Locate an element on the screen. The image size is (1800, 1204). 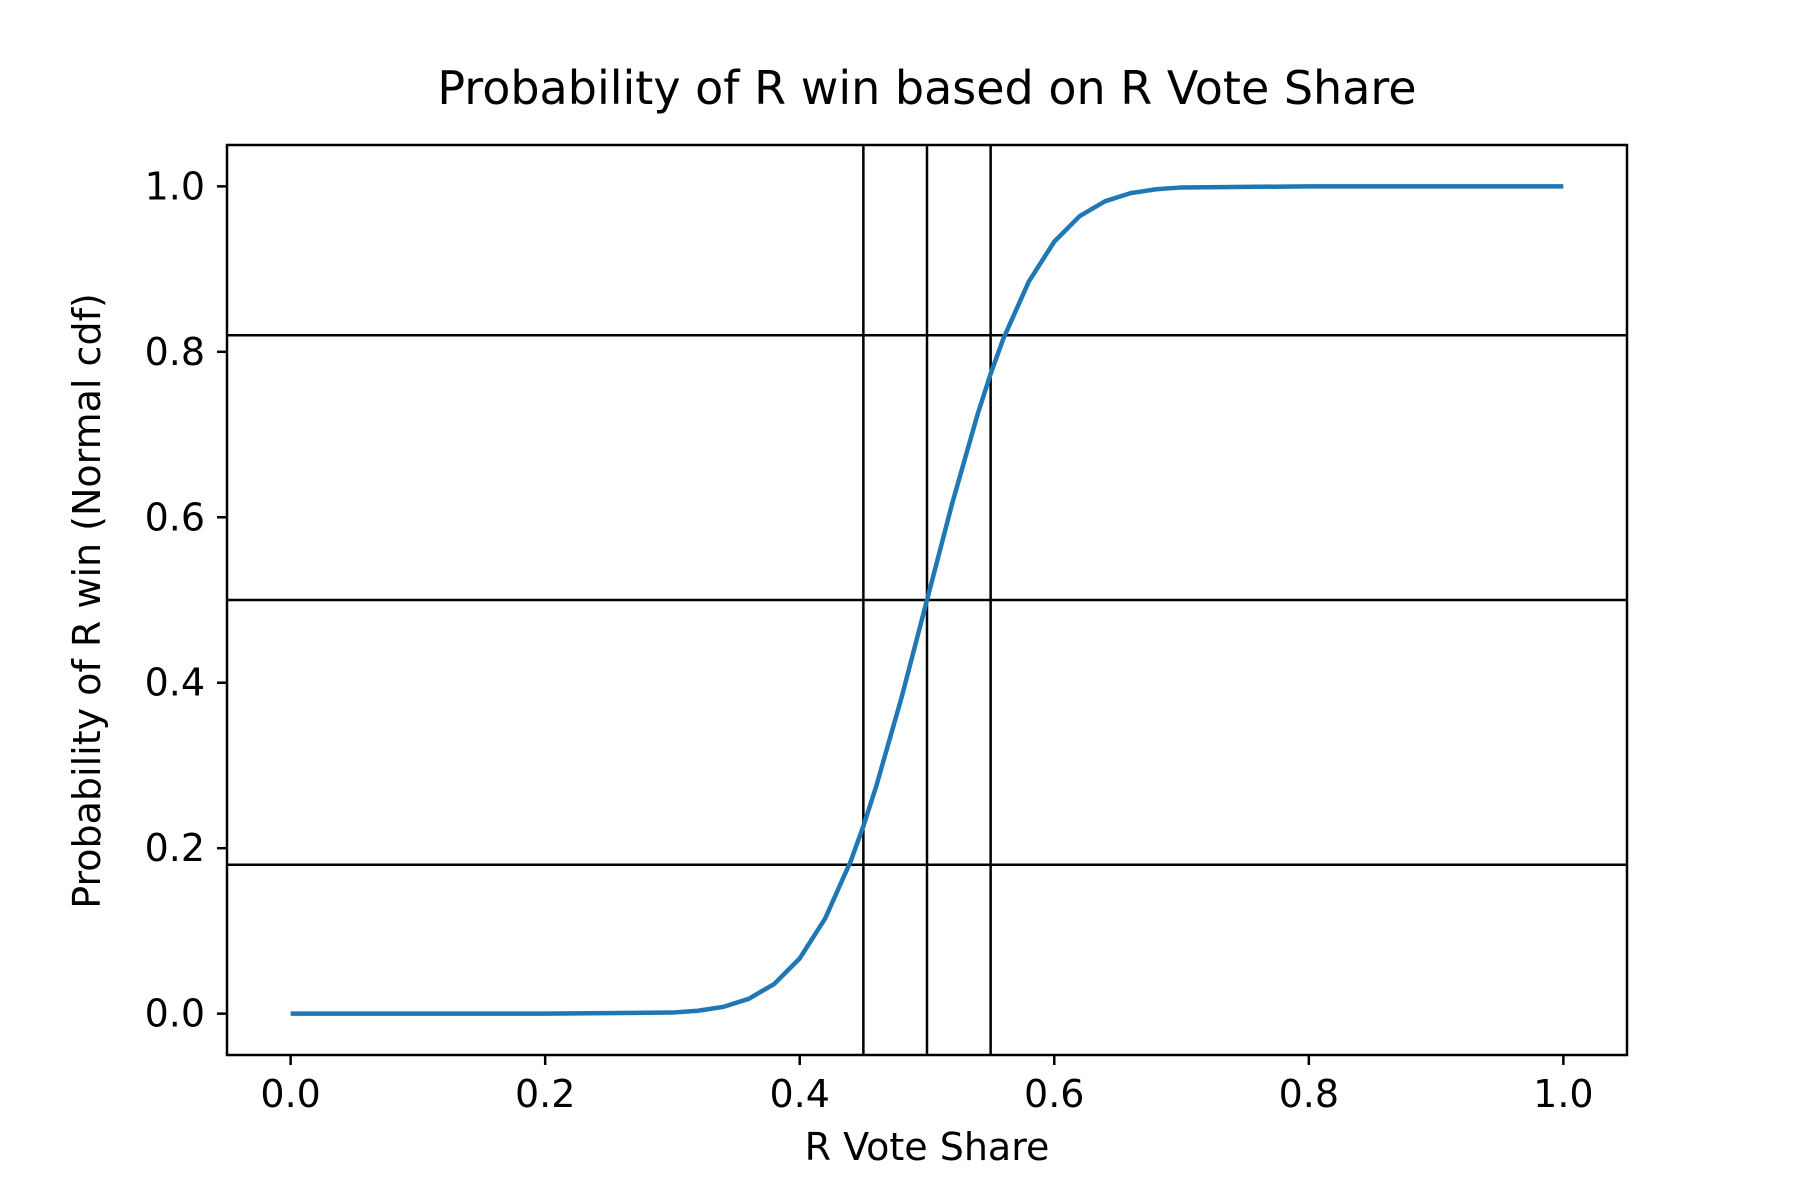
y-tick-label: 0.2 is located at coordinates (175, 848).